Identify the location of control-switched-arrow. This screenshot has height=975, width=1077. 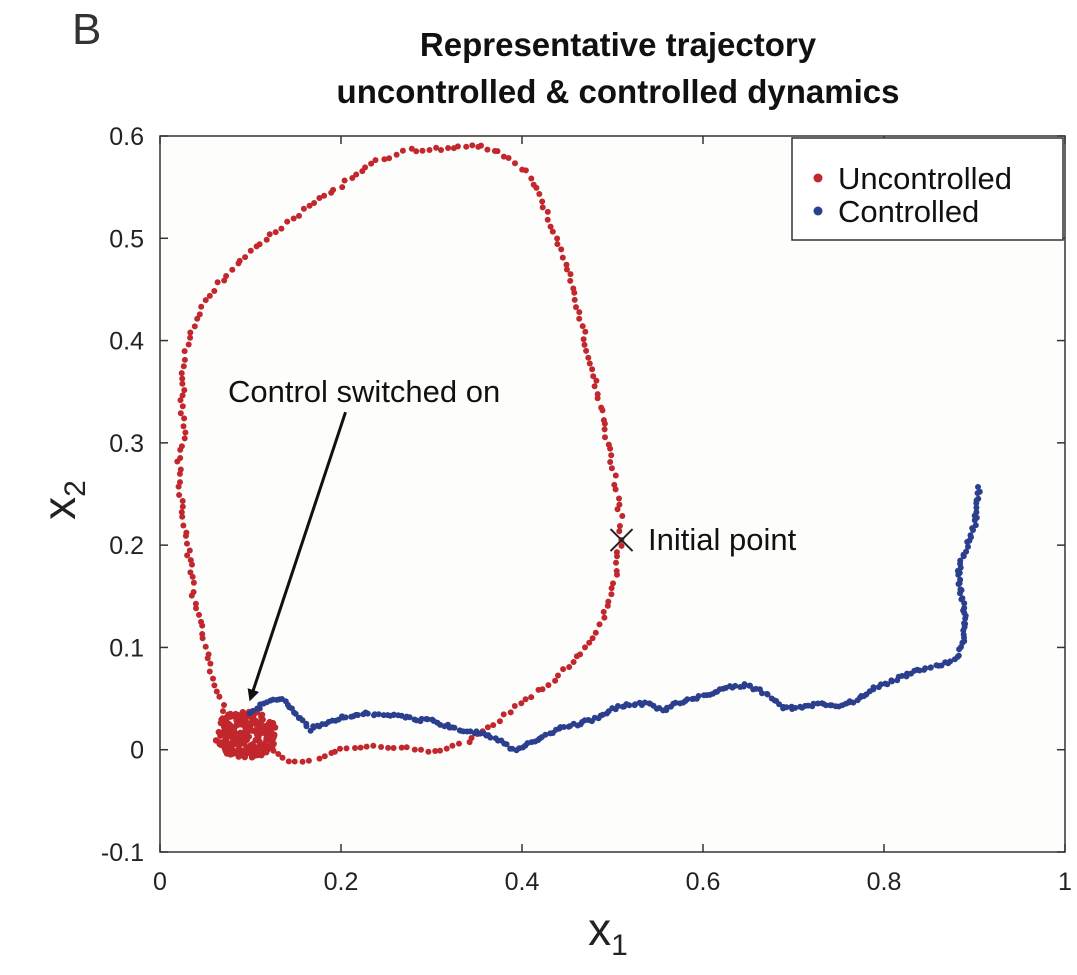
(297, 556).